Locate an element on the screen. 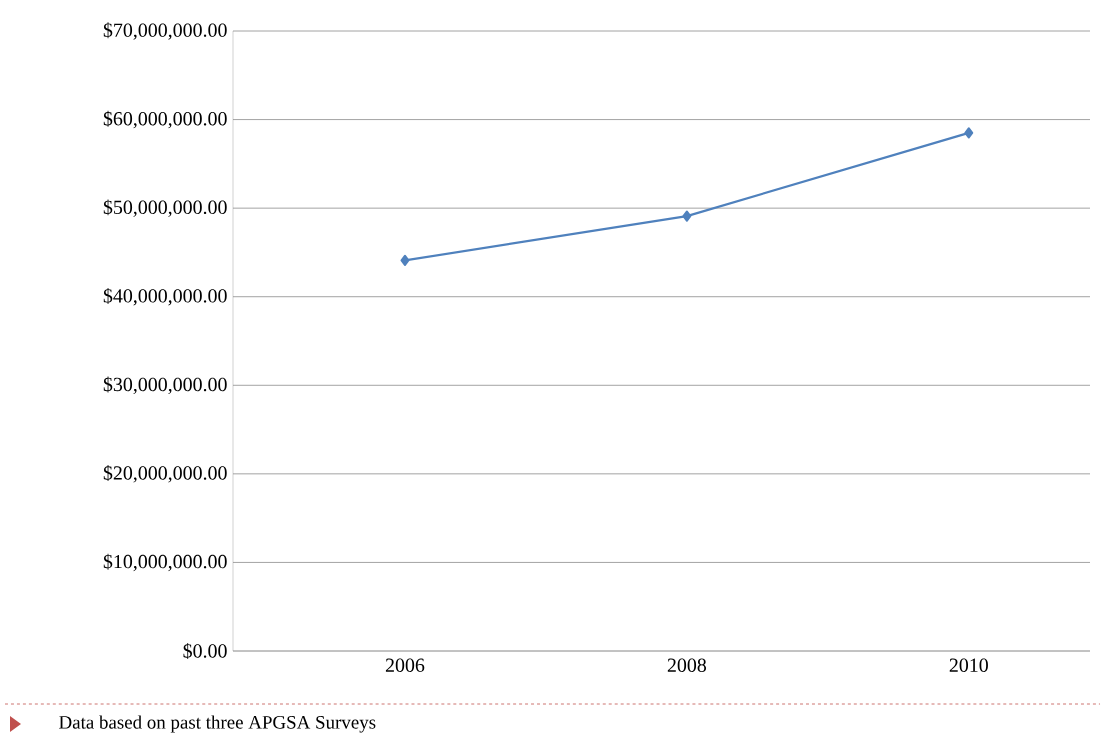  x-tick-label: 2006 is located at coordinates (405, 665).